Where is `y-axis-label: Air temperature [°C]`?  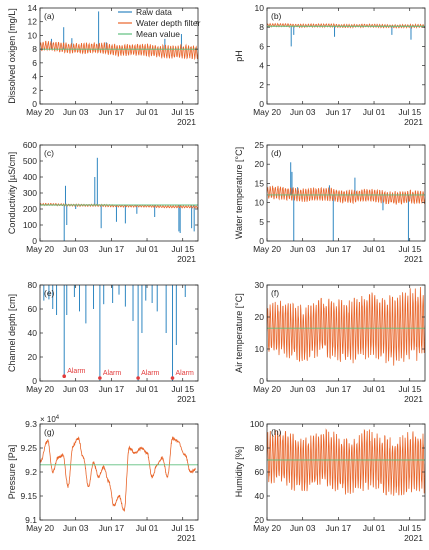 y-axis-label: Air temperature [°C] is located at coordinates (239, 333).